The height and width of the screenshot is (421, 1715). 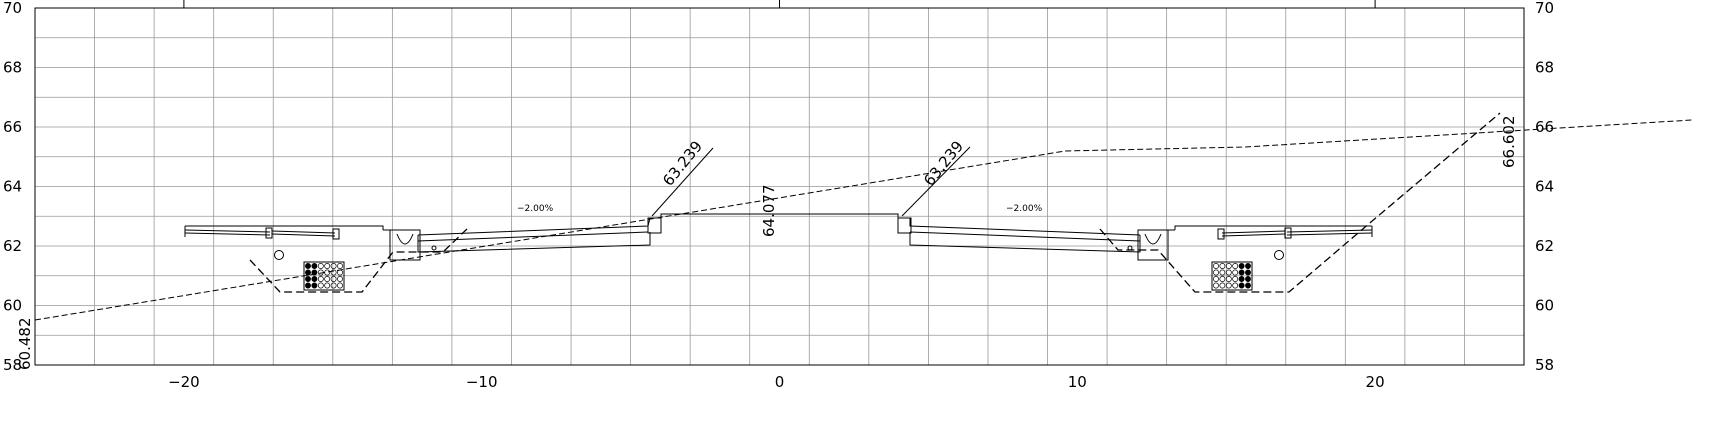 I want to click on x-tick-label: 0, so click(x=780, y=382).